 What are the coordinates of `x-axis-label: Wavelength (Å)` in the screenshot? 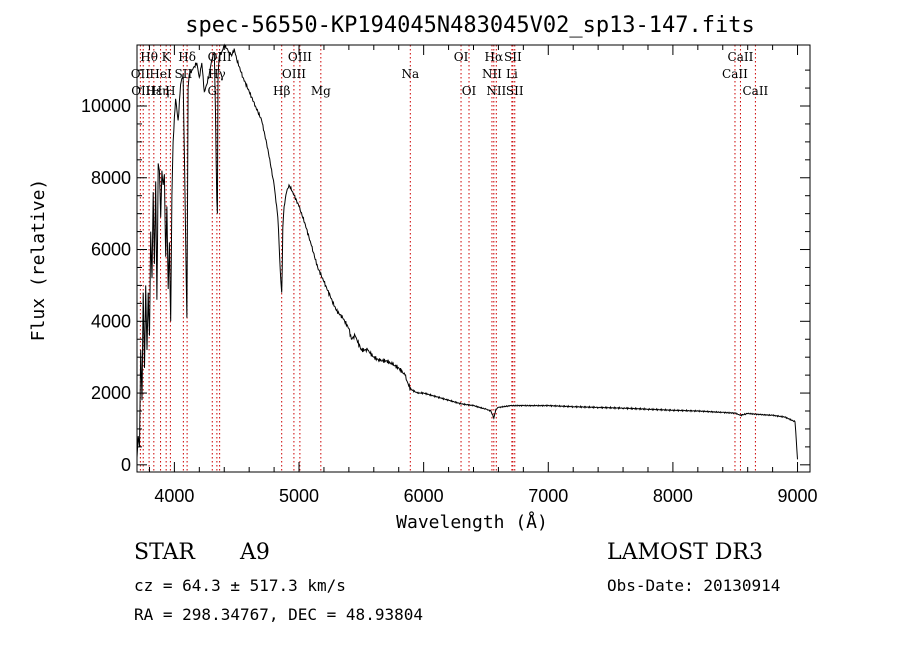 It's located at (472, 522).